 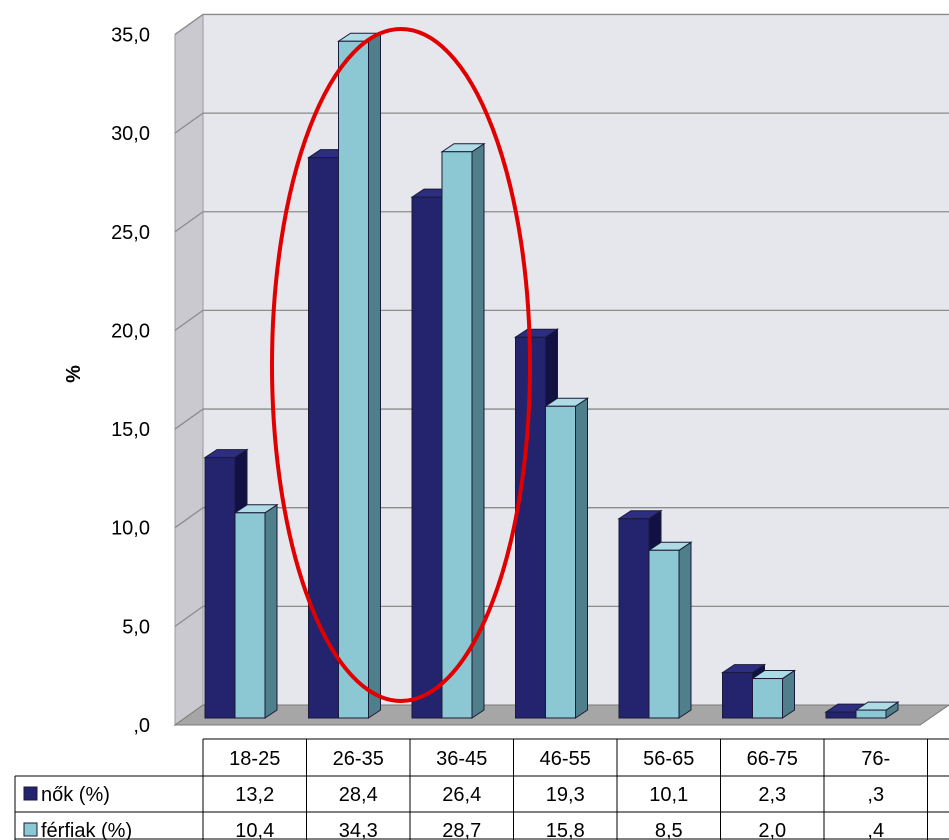 What do you see at coordinates (358, 759) in the screenshot?
I see `x-tick-label: 26-35` at bounding box center [358, 759].